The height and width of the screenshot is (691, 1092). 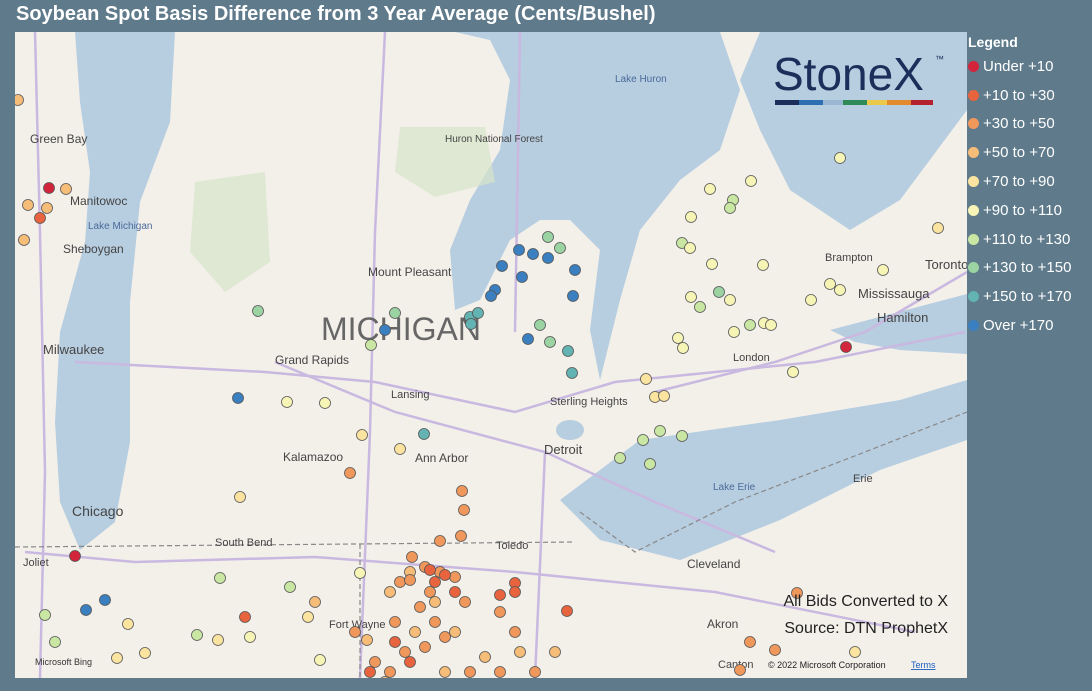 I want to click on legend-label: +70 to +90, so click(x=1019, y=182).